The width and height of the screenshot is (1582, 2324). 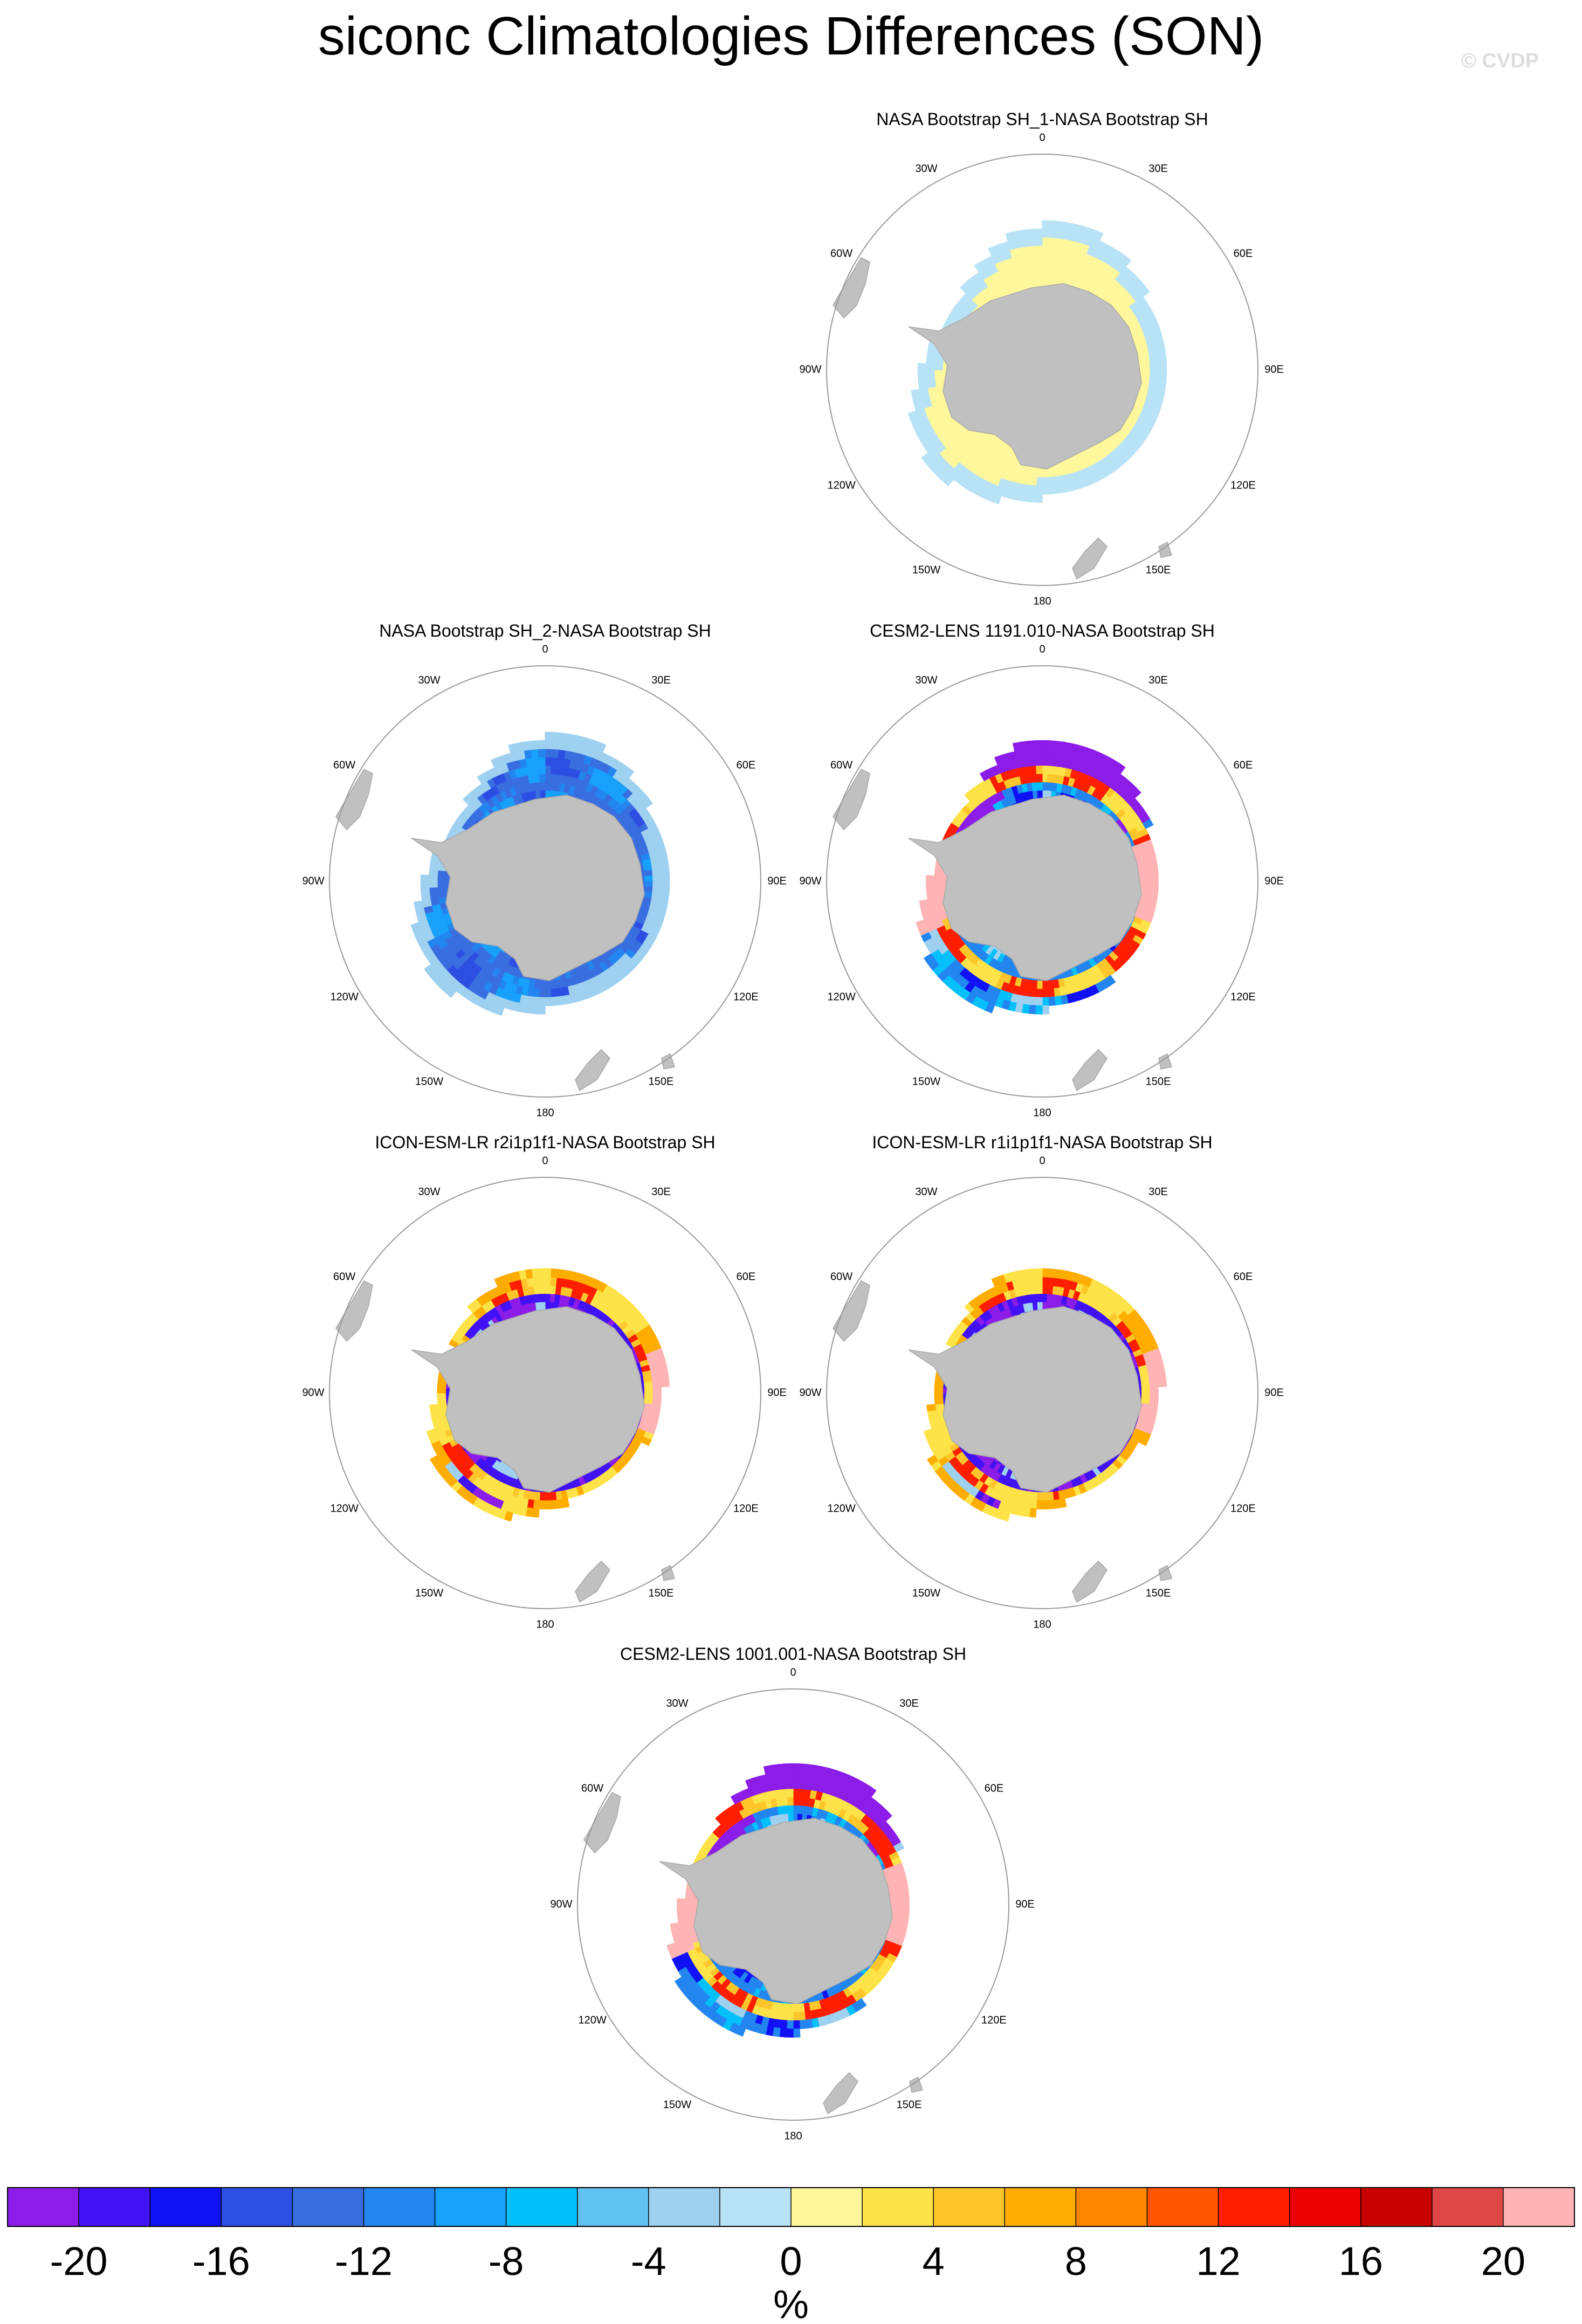 I want to click on longitude-label: 60W, so click(x=841, y=253).